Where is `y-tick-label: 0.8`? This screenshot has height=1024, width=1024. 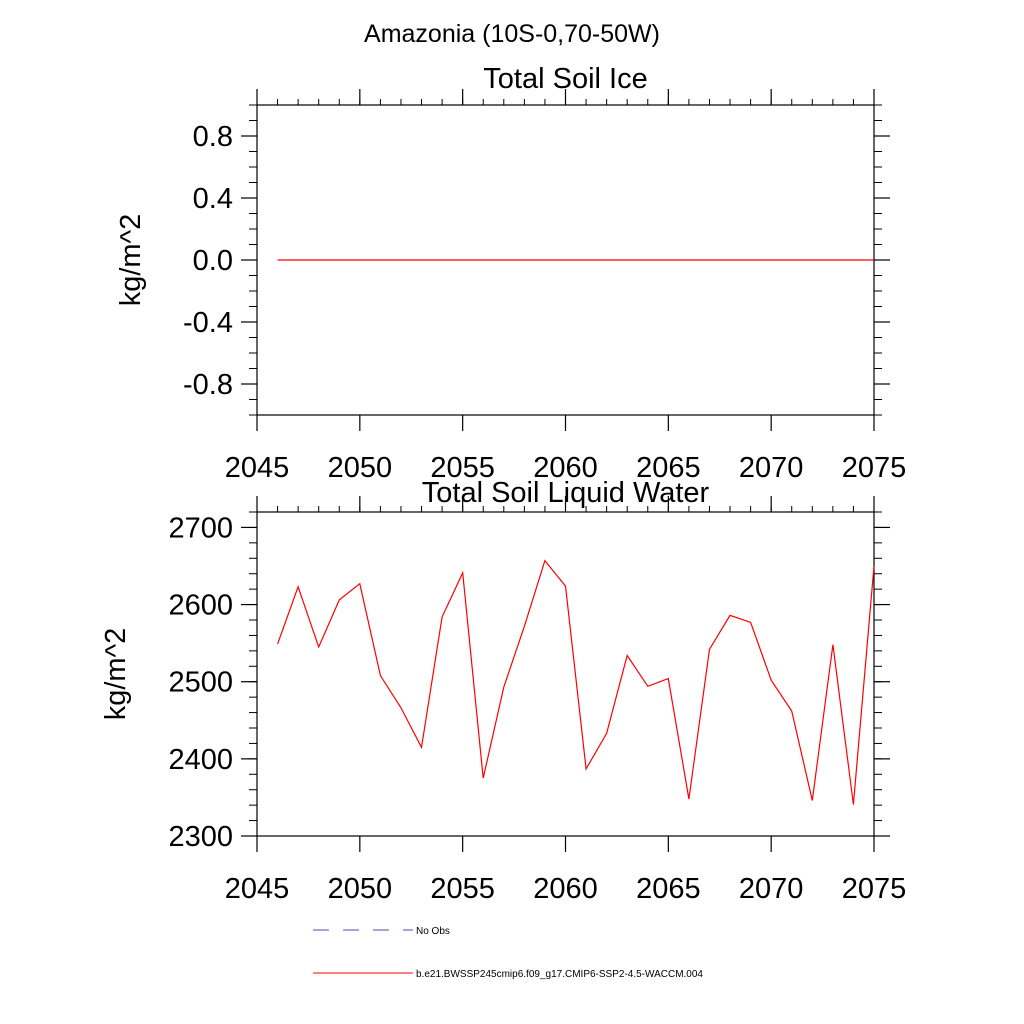 y-tick-label: 0.8 is located at coordinates (213, 137).